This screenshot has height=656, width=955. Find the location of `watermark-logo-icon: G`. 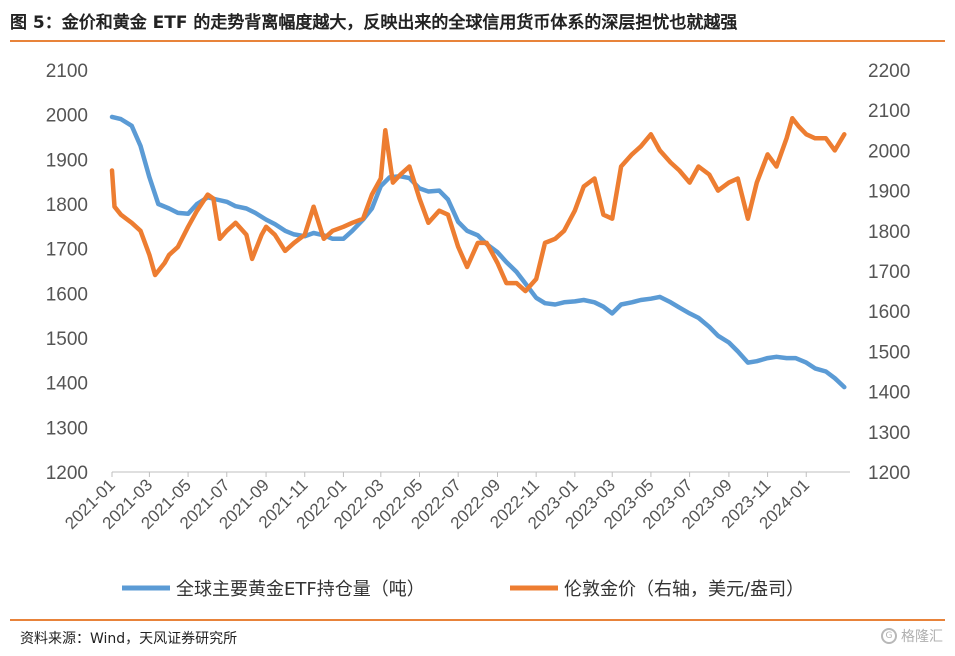

watermark-logo-icon: G is located at coordinates (889, 636).